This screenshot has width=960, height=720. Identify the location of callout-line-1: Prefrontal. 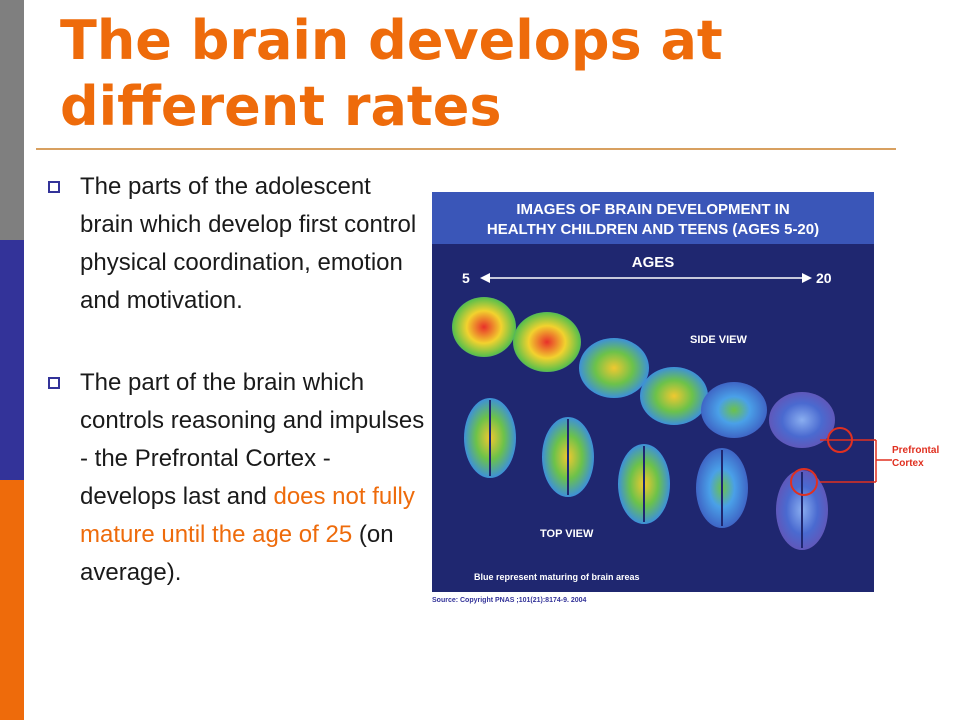
(916, 450).